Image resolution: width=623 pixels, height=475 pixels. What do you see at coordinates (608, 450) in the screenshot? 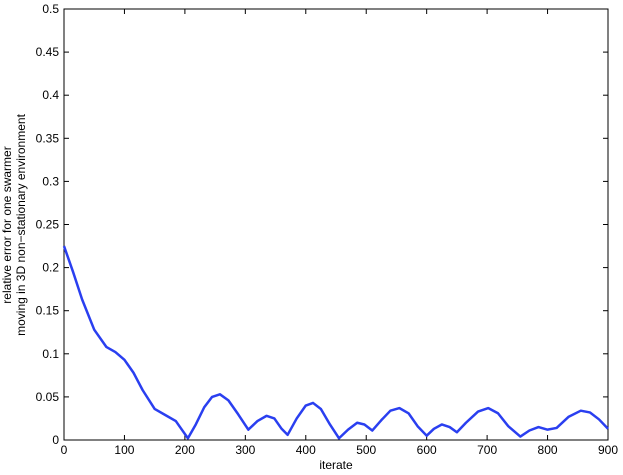
I see `x-tick-label: 900` at bounding box center [608, 450].